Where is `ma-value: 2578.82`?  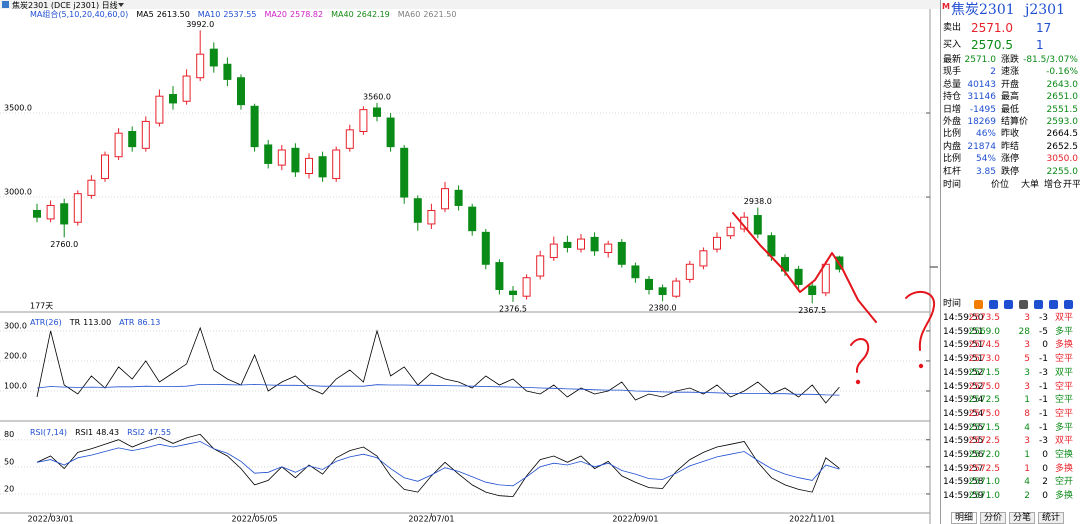 ma-value: 2578.82 is located at coordinates (306, 14).